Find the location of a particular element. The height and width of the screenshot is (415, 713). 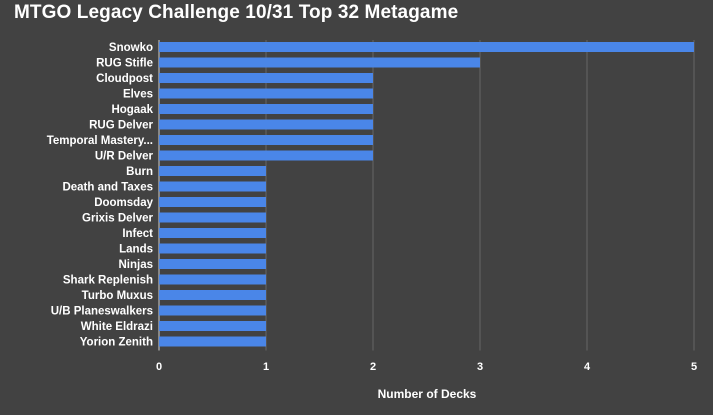

x-tick-label: 1 is located at coordinates (266, 367).